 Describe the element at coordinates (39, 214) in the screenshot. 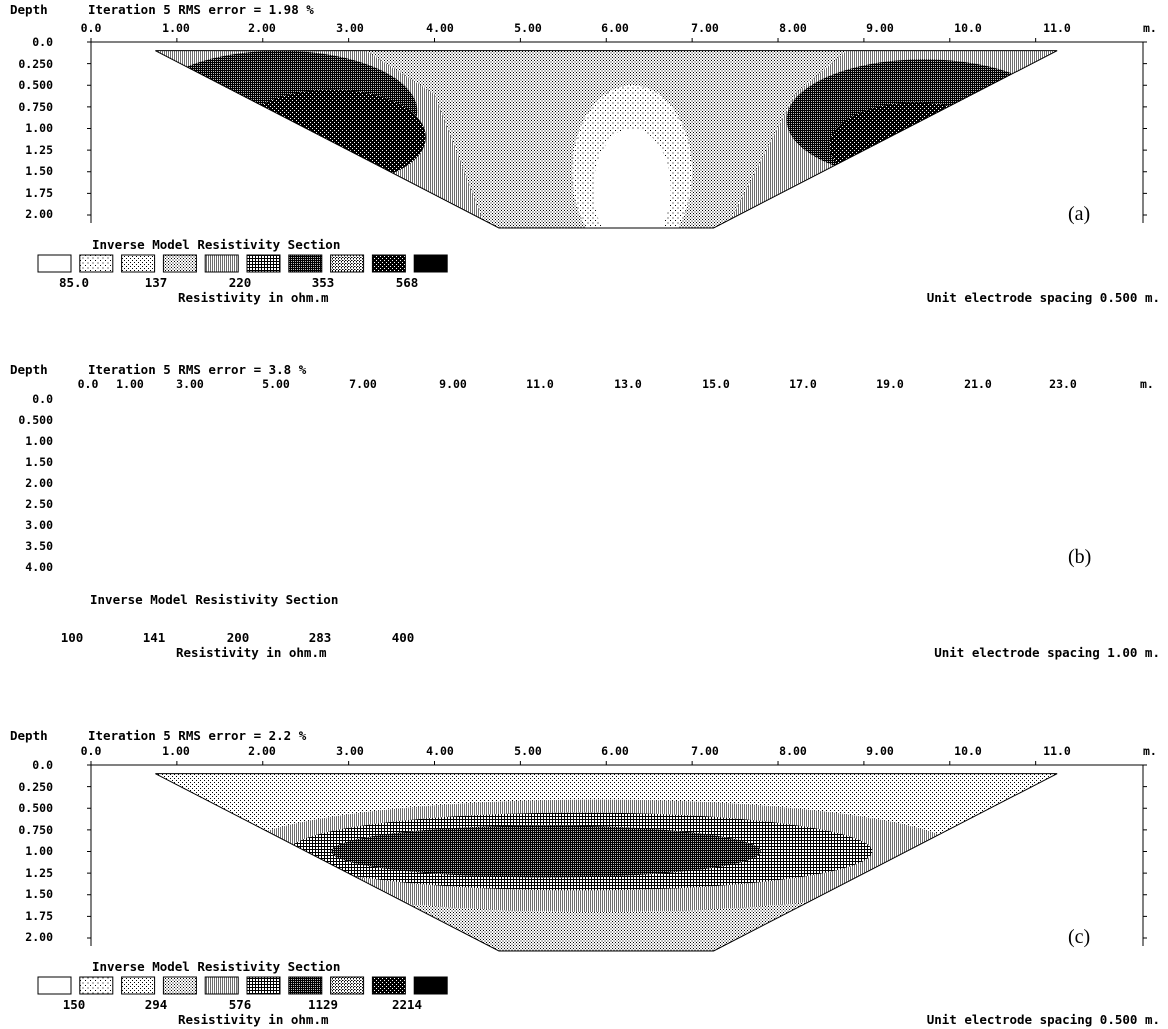

I see `y-tick-label: 2.00` at that location.